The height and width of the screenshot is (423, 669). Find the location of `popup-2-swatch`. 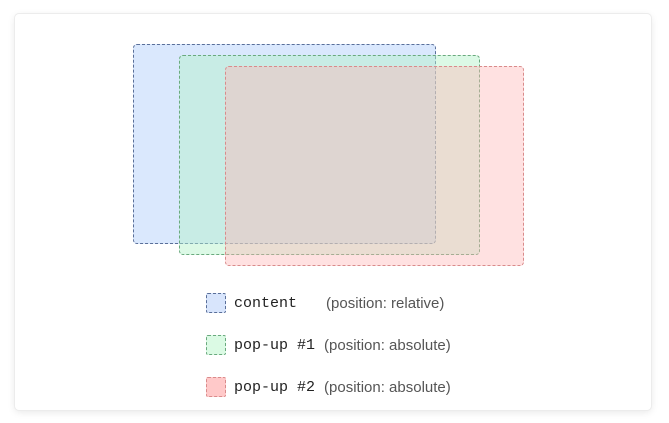

popup-2-swatch is located at coordinates (216, 387).